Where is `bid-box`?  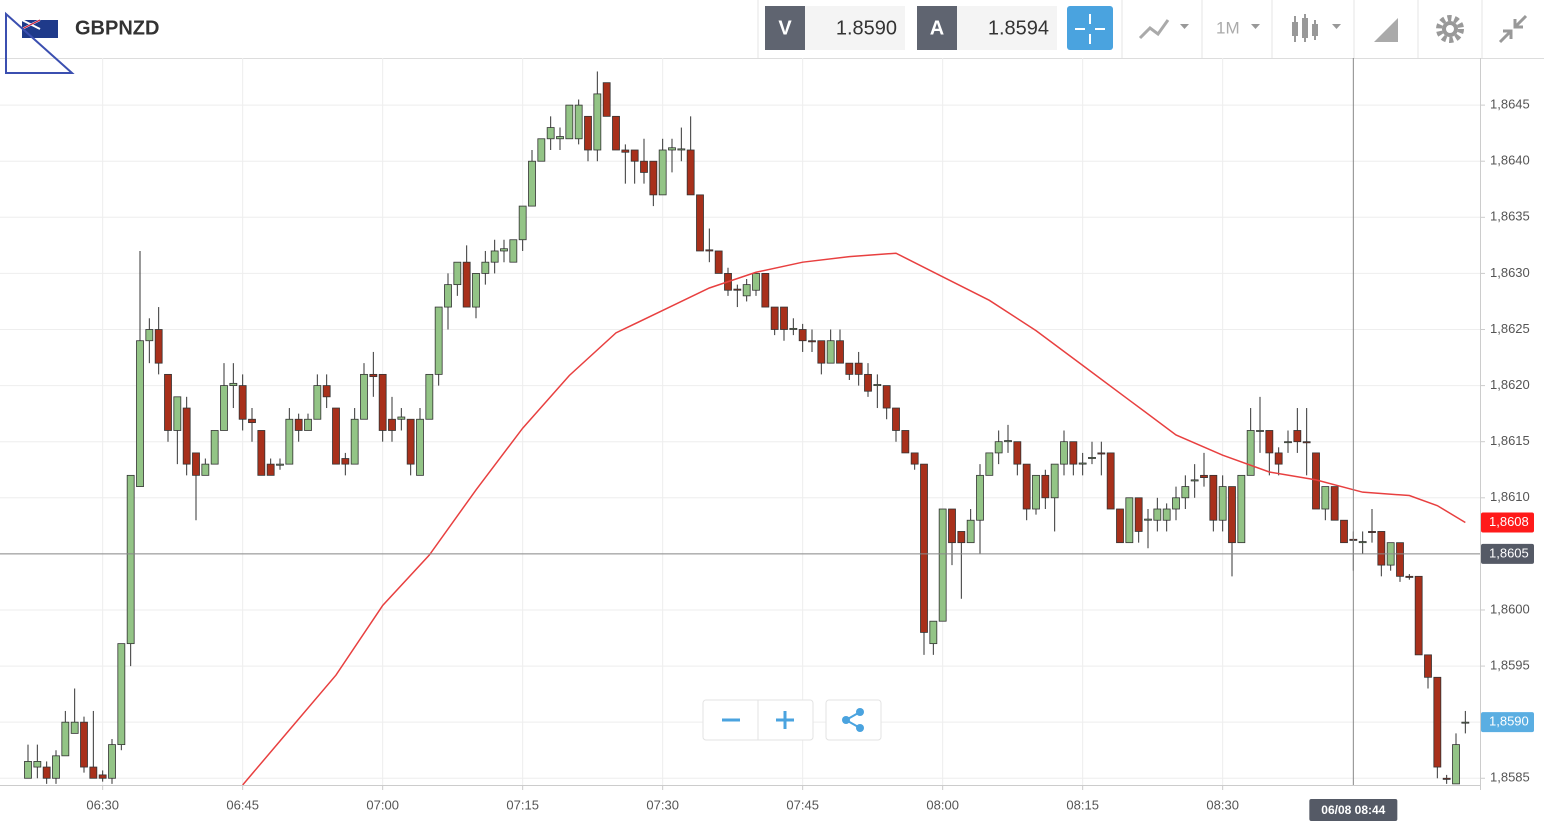 bid-box is located at coordinates (855, 28).